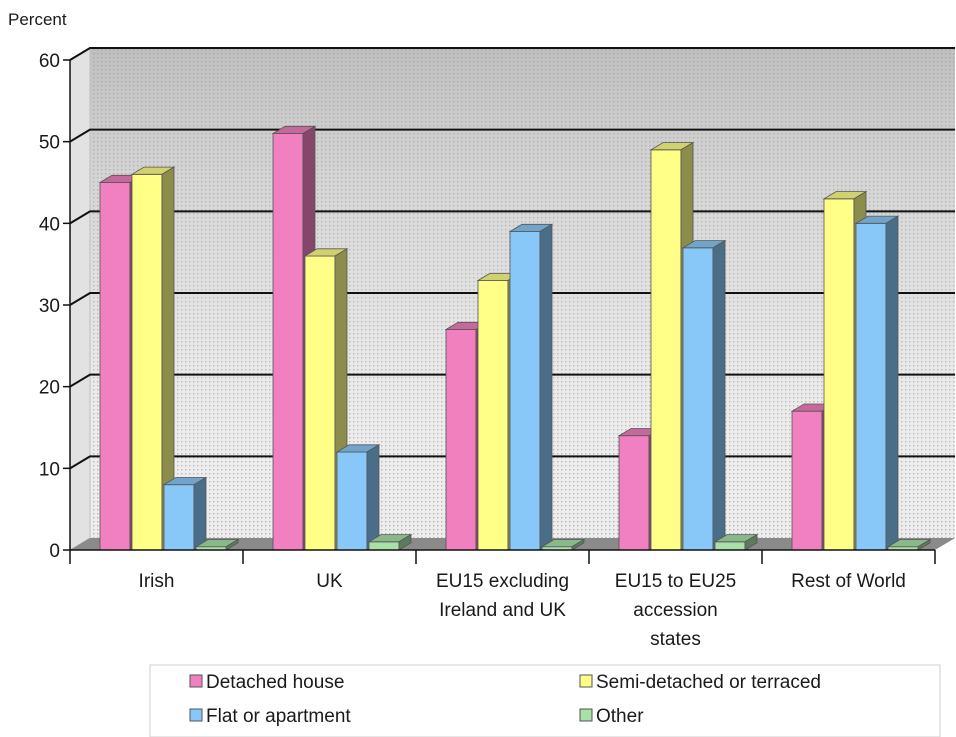  Describe the element at coordinates (54, 551) in the screenshot. I see `y-tick-label: 0` at that location.